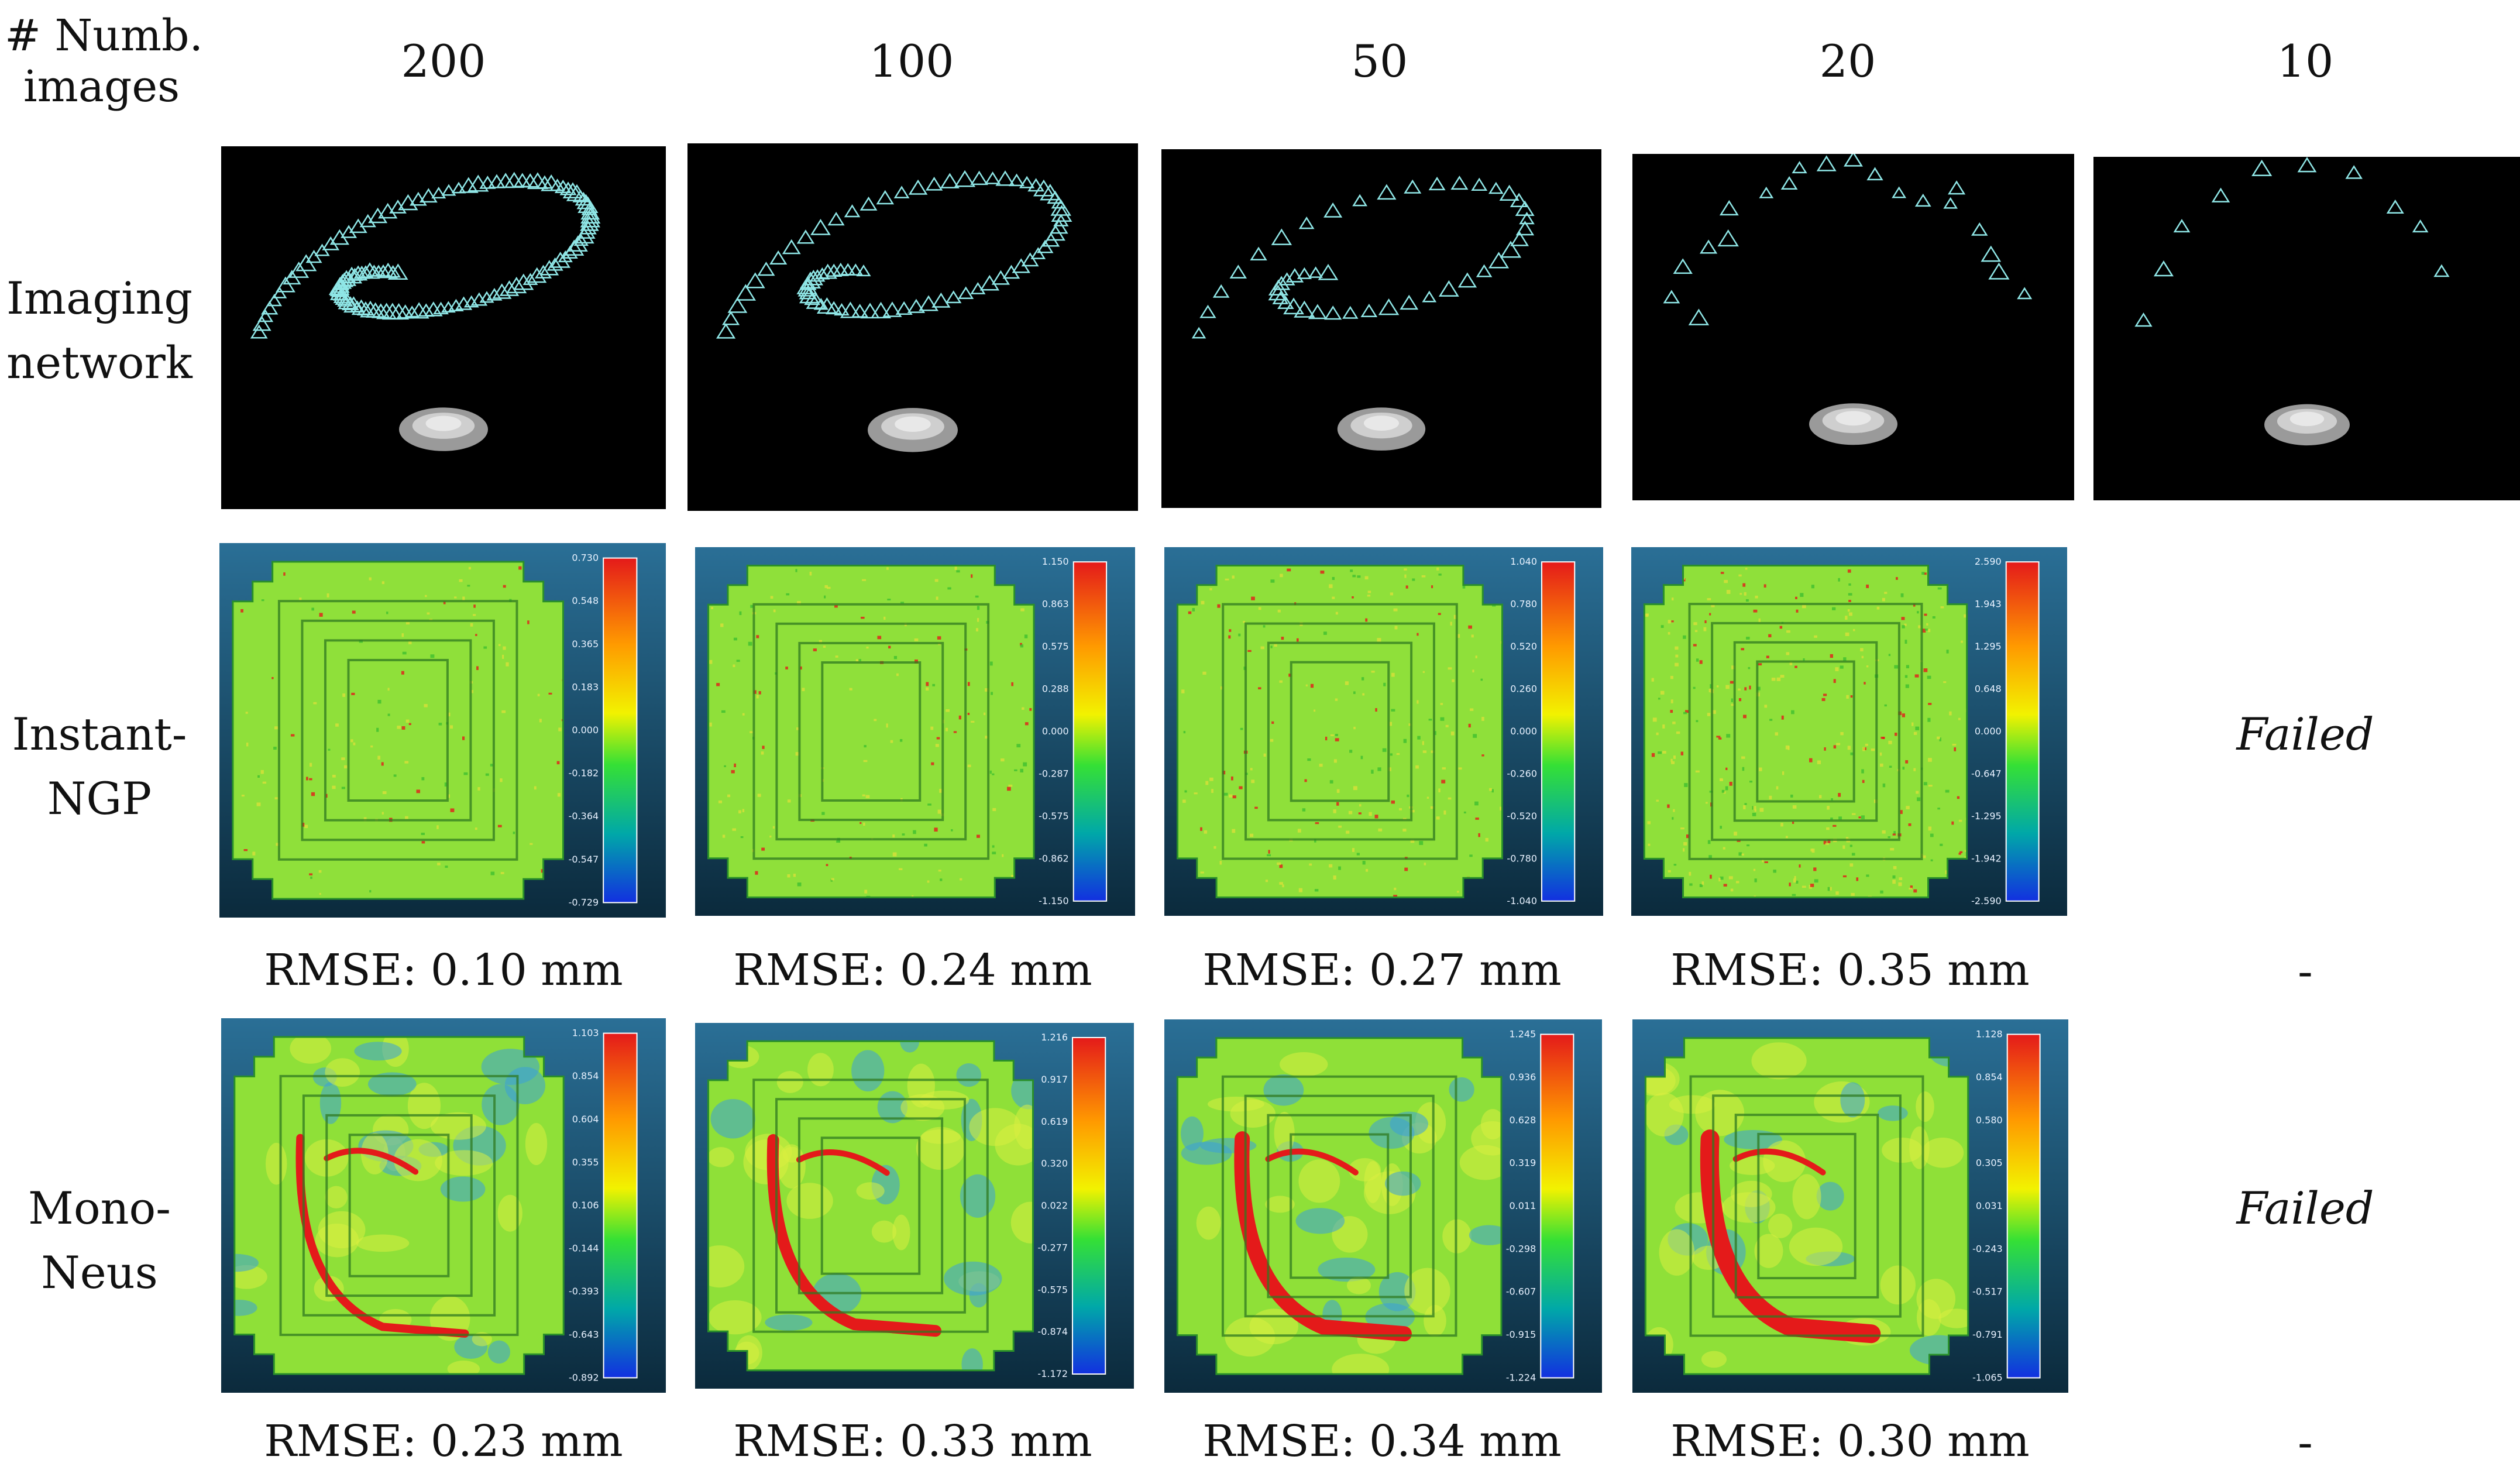  What do you see at coordinates (1847, 61) in the screenshot?
I see `col-head-4: 20` at bounding box center [1847, 61].